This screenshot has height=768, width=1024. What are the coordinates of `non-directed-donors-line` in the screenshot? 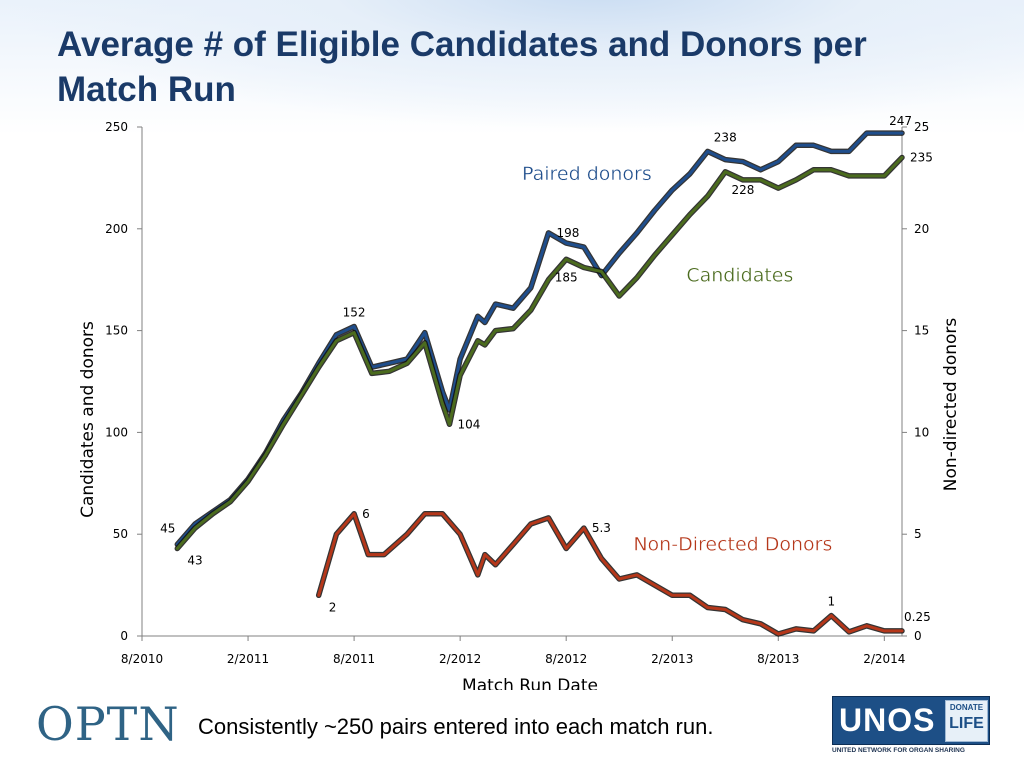 It's located at (610, 574).